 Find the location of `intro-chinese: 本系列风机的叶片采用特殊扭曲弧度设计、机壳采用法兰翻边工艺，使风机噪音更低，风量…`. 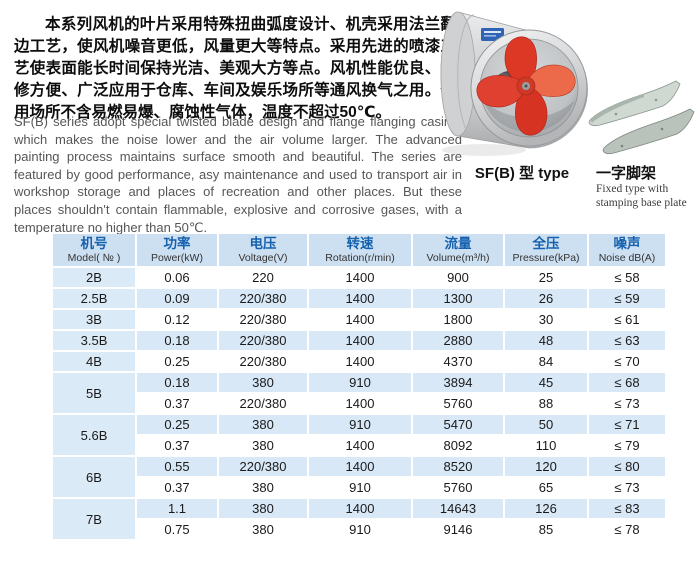

intro-chinese: 本系列风机的叶片采用特殊扭曲弧度设计、机壳采用法兰翻边工艺，使风机噪音更低，风量… is located at coordinates (235, 68).